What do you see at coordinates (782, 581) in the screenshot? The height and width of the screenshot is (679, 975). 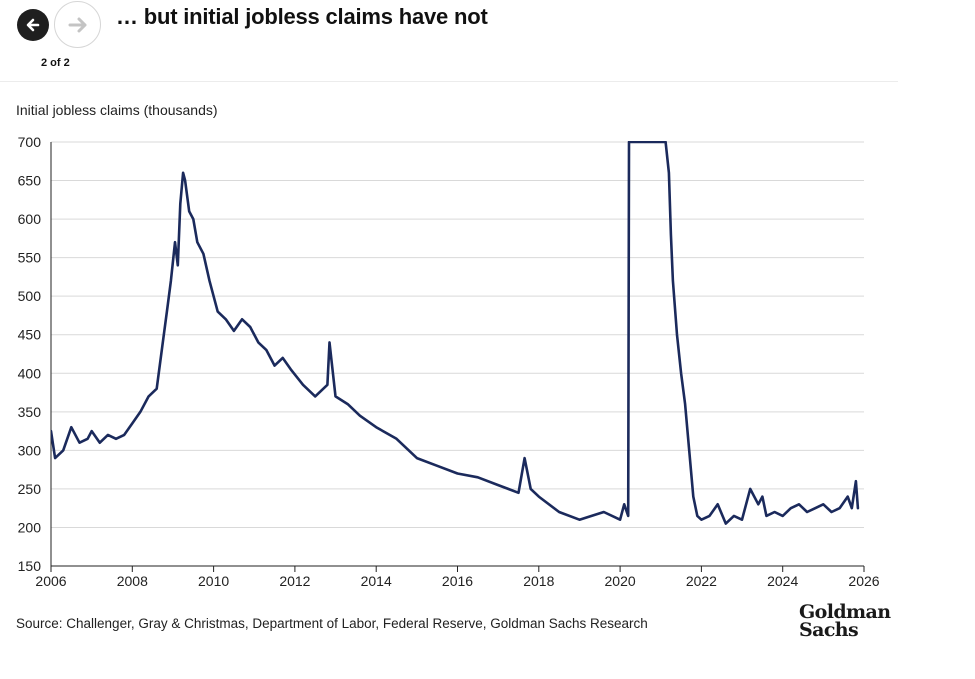 I see `x-tick-label-2024: 2024` at bounding box center [782, 581].